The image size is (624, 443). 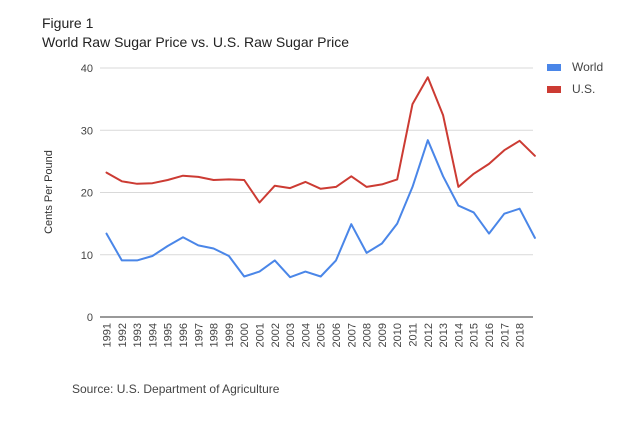 I want to click on x-tick-label: 1995, so click(x=169, y=335).